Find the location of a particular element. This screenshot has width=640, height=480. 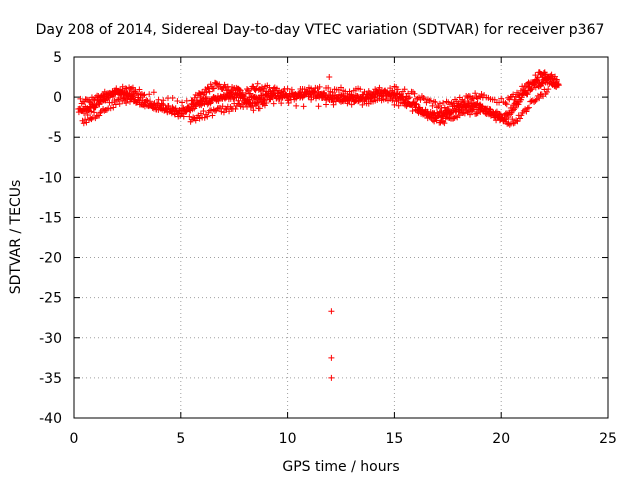

y-tick-label: -30 is located at coordinates (50, 339).